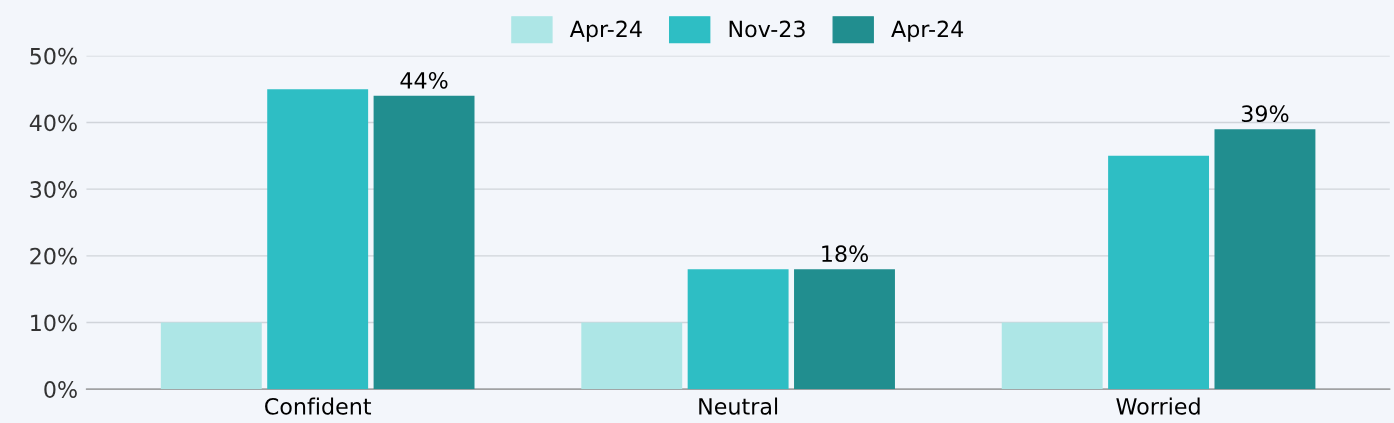 The height and width of the screenshot is (423, 1394). Describe the element at coordinates (1158, 406) in the screenshot. I see `x-tick-label: Worried` at that location.